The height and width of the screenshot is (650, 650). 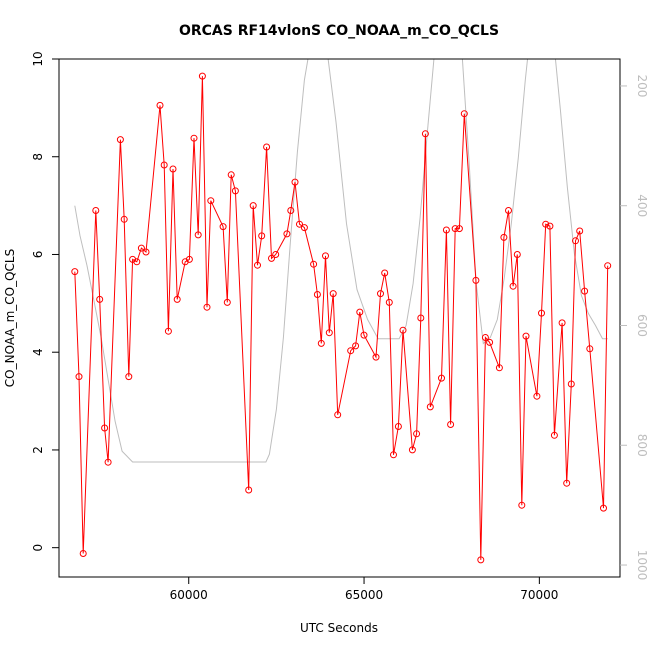 What do you see at coordinates (339, 628) in the screenshot?
I see `x-axis-label: UTC Seconds` at bounding box center [339, 628].